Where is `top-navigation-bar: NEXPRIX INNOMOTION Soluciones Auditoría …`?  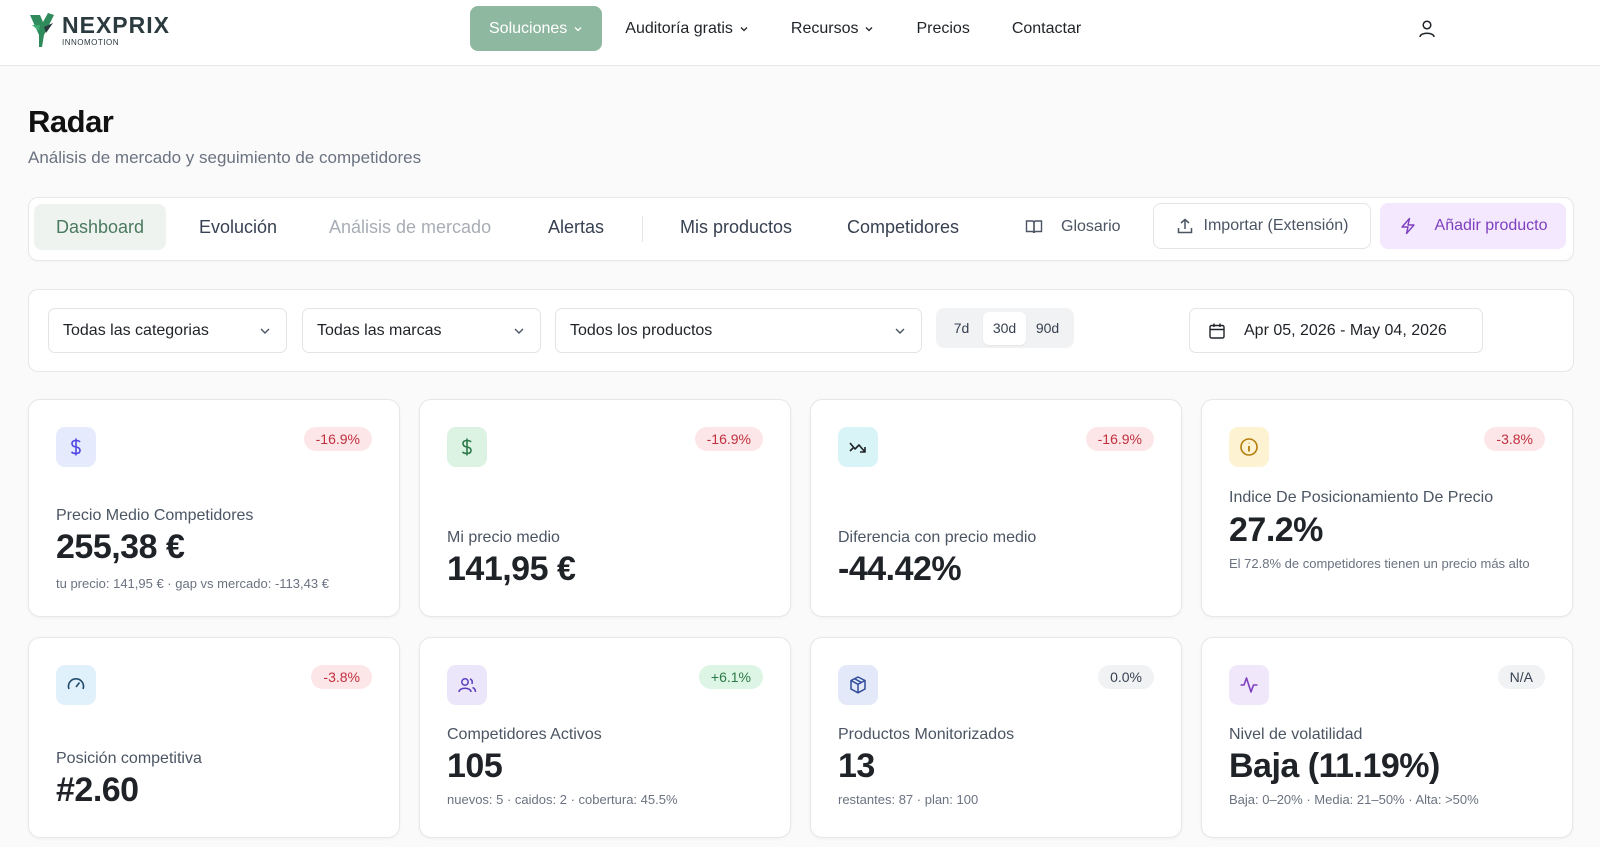 top-navigation-bar: NEXPRIX INNOMOTION Soluciones Auditoría … is located at coordinates (800, 33).